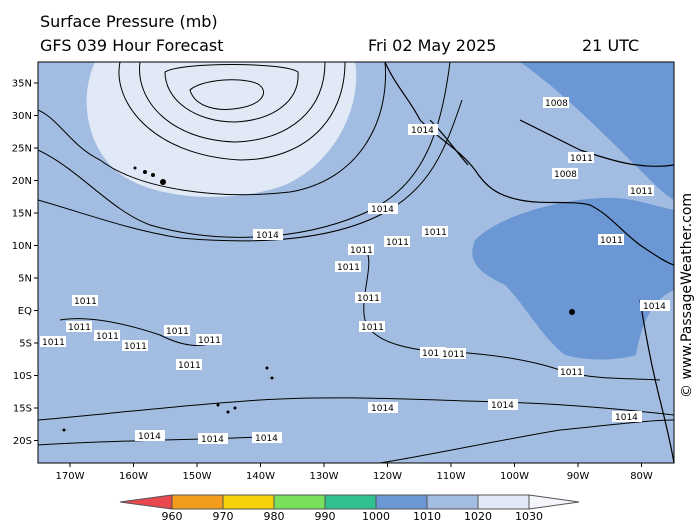 The image size is (700, 525). Describe the element at coordinates (529, 516) in the screenshot. I see `colorbar-label: 1030` at that location.